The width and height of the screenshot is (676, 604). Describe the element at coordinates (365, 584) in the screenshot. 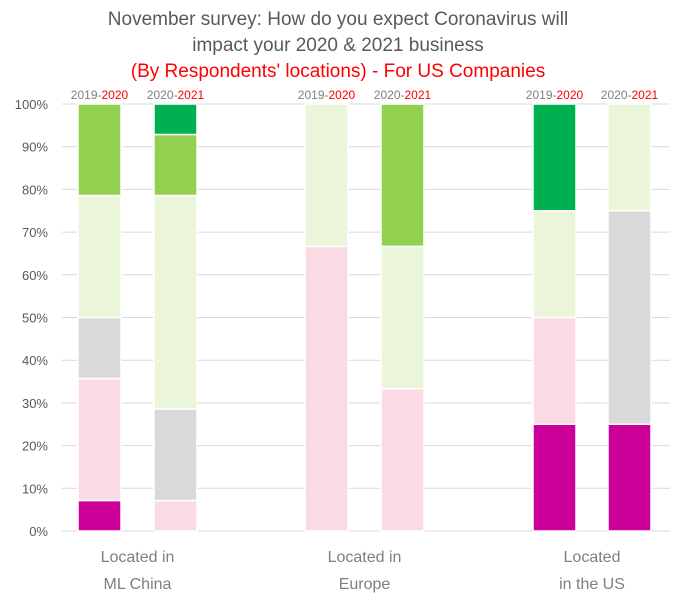

I see `x-category-label: Europe` at that location.